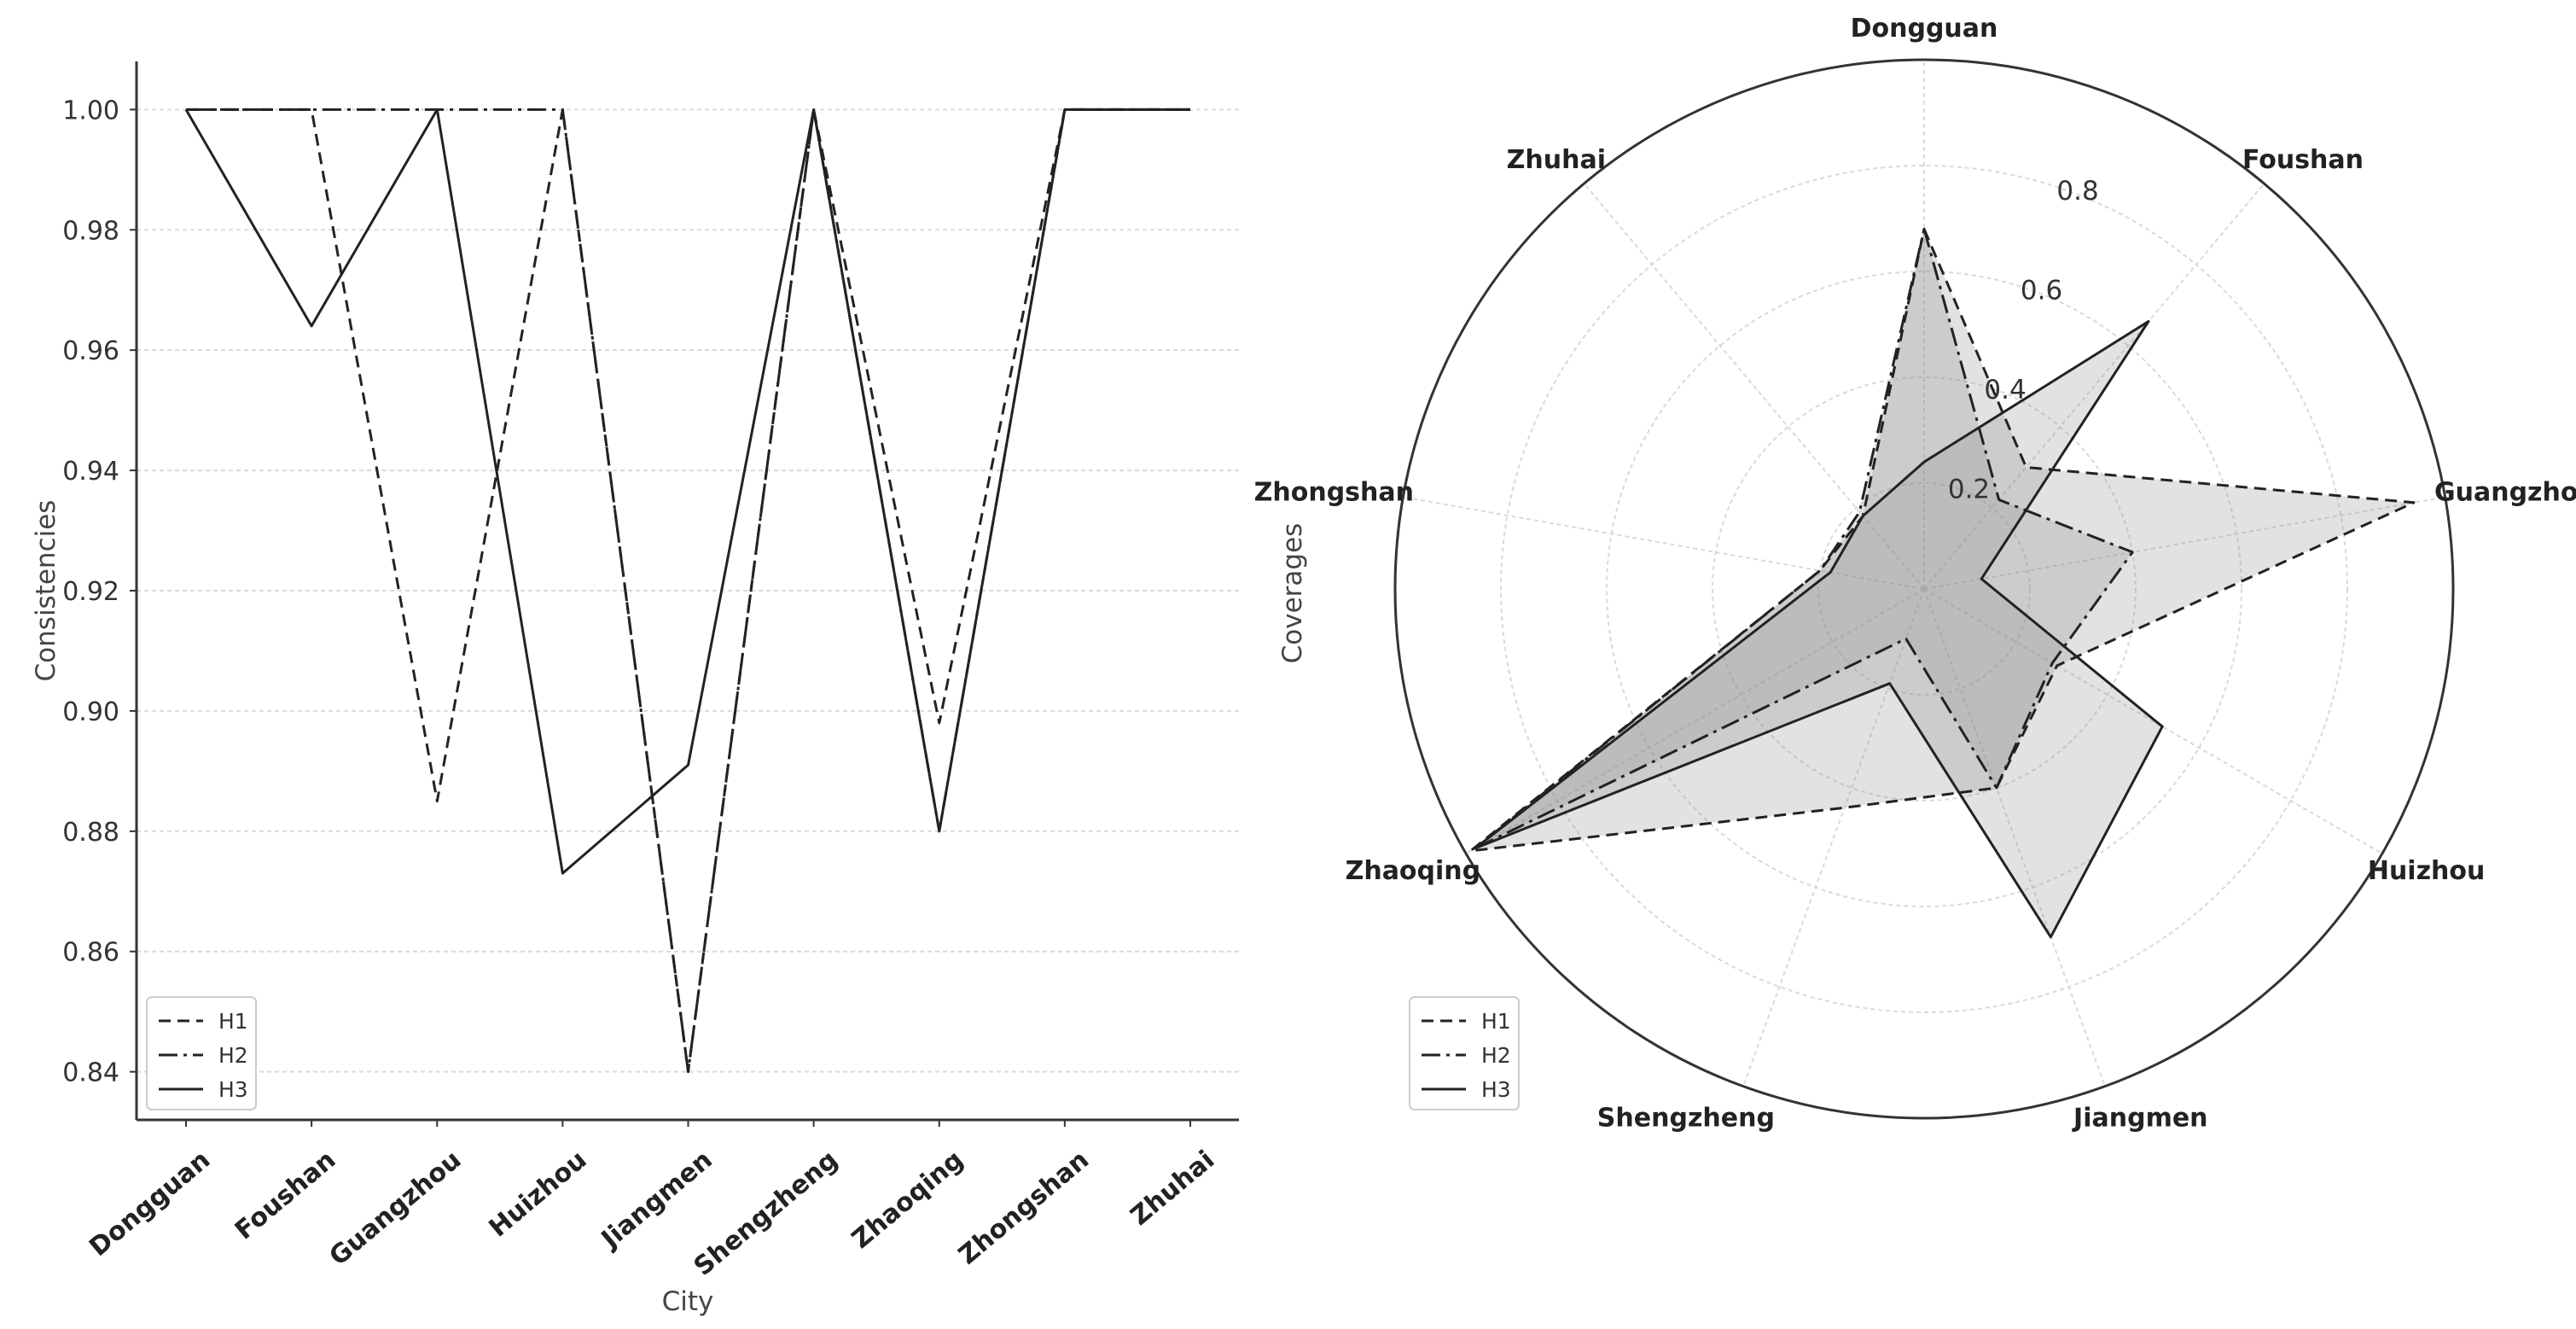 Image resolution: width=2576 pixels, height=1329 pixels. I want to click on y-tick-label: 0.92, so click(90, 592).